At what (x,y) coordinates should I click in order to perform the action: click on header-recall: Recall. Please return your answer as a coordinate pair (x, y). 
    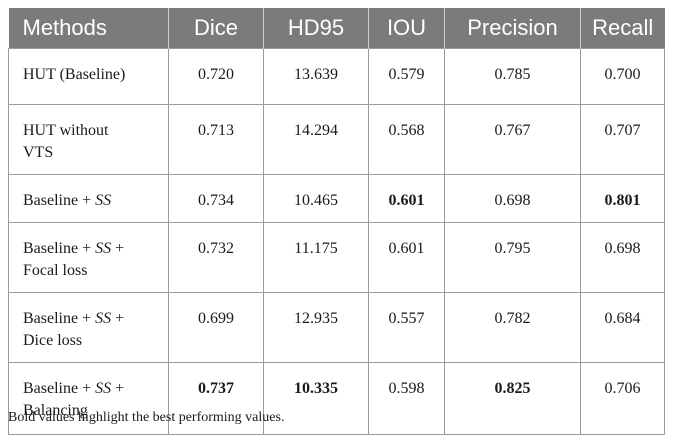
    Looking at the image, I should click on (622, 28).